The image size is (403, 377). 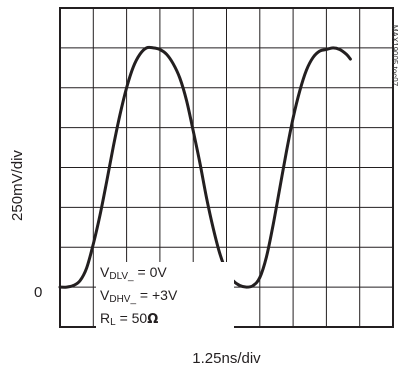 I want to click on legend-rl-main: R, so click(x=105, y=318).